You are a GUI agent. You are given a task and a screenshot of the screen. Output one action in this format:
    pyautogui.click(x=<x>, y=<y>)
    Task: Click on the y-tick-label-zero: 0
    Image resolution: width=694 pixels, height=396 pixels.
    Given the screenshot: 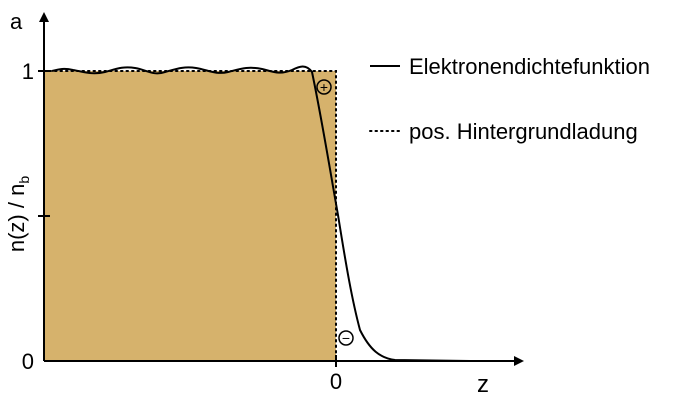 What is the action you would take?
    pyautogui.click(x=28, y=361)
    